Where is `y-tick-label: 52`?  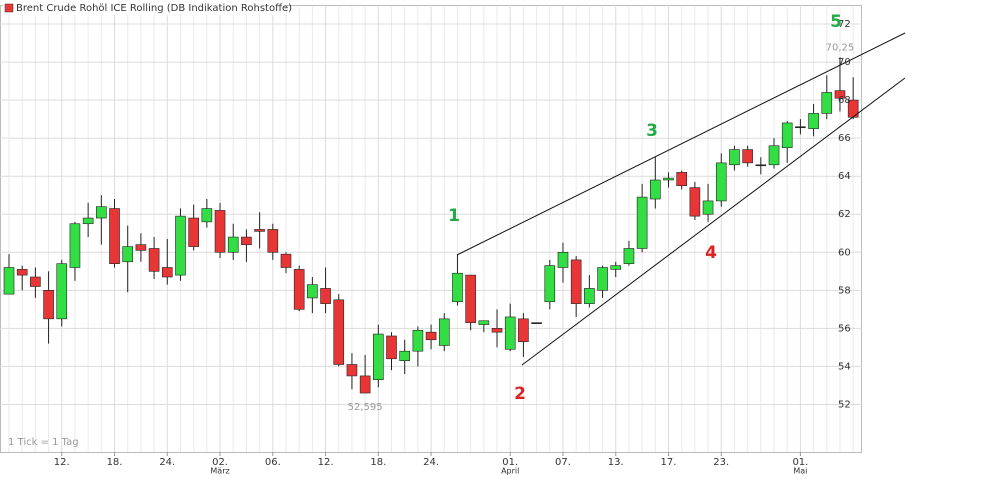
y-tick-label: 52 is located at coordinates (844, 404).